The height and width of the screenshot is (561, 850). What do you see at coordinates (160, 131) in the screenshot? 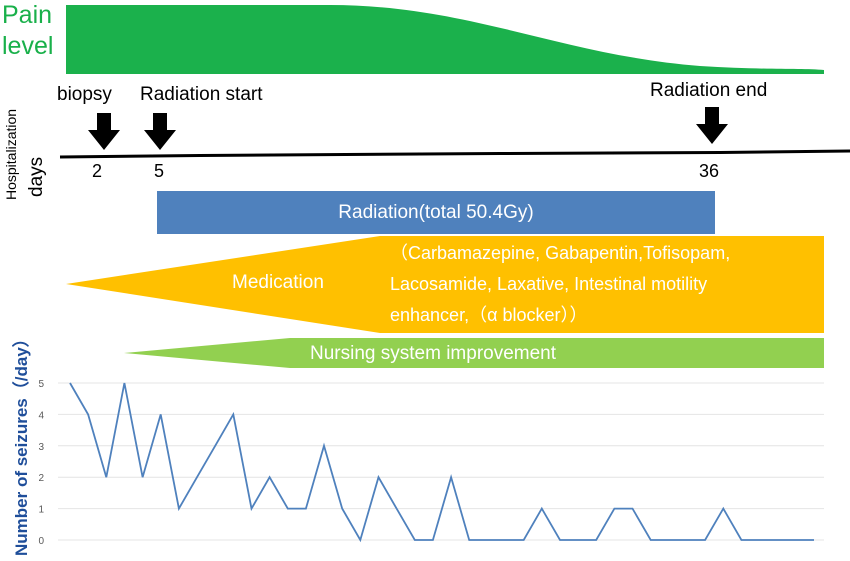
I see `arrow-radiation-start-icon` at bounding box center [160, 131].